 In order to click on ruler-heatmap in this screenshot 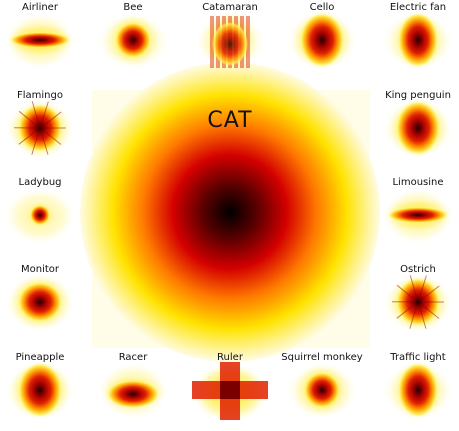, I will do `click(230, 392)`.